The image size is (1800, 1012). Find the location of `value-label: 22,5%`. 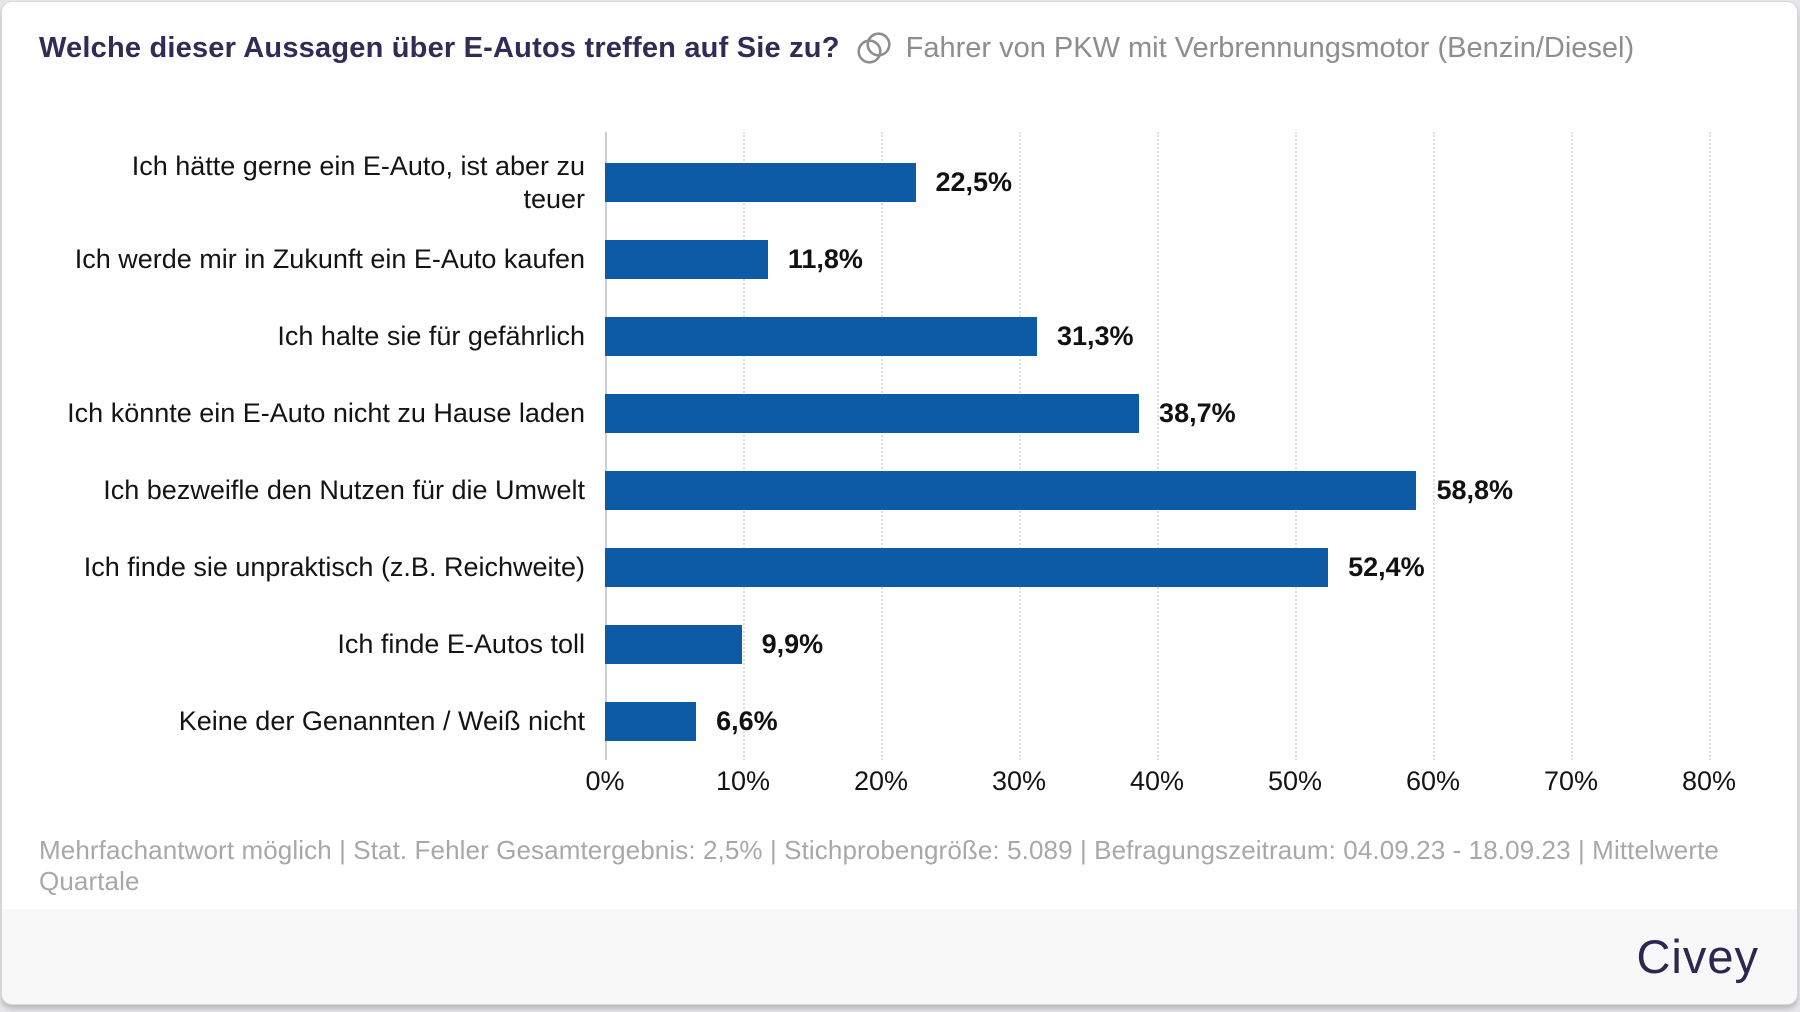

value-label: 22,5% is located at coordinates (974, 182).